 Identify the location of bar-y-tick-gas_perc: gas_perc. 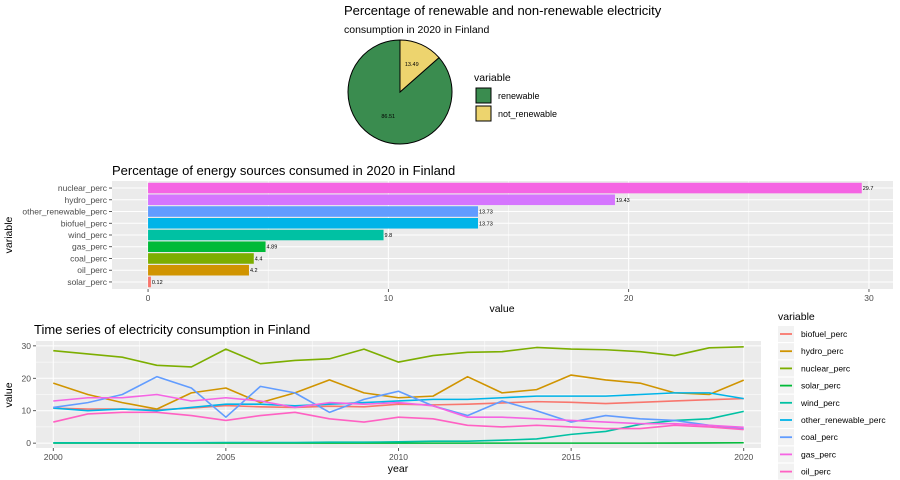
(90, 247).